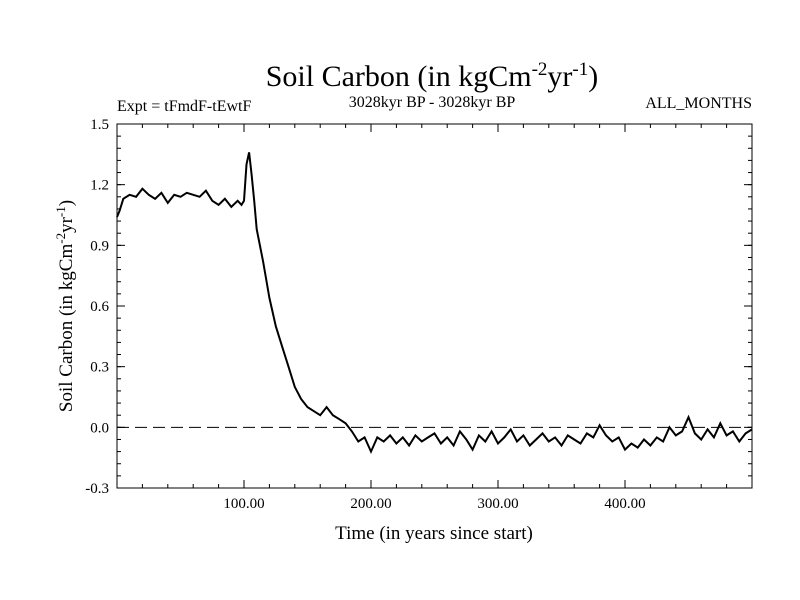  What do you see at coordinates (698, 103) in the screenshot?
I see `months-label: ALL_MONTHS` at bounding box center [698, 103].